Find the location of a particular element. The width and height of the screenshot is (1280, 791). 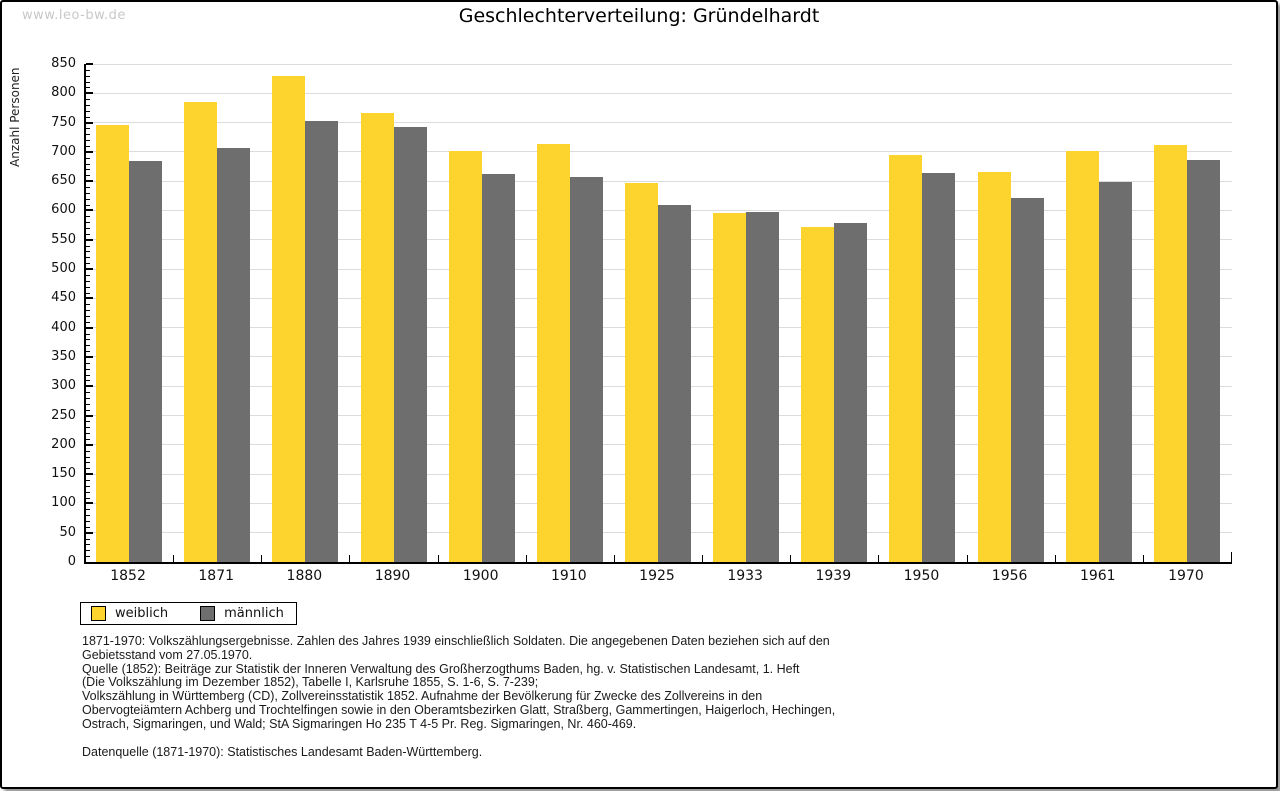

bar-weiblich-1961 is located at coordinates (1082, 356).